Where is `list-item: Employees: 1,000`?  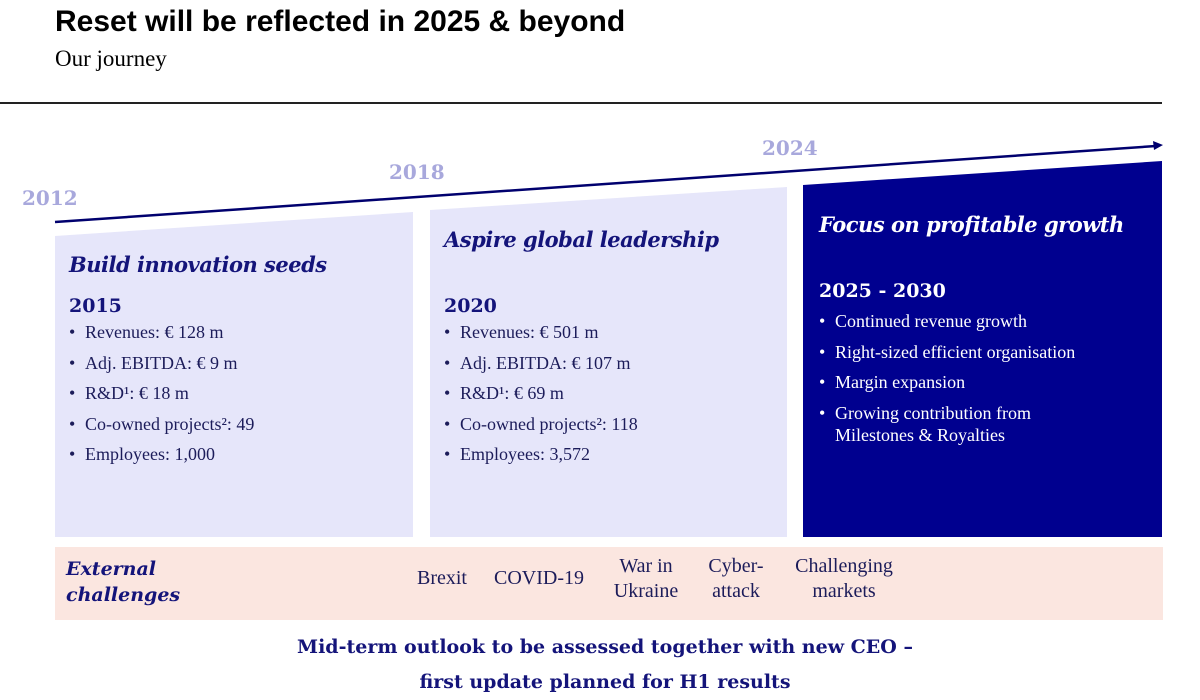 list-item: Employees: 1,000 is located at coordinates (198, 454).